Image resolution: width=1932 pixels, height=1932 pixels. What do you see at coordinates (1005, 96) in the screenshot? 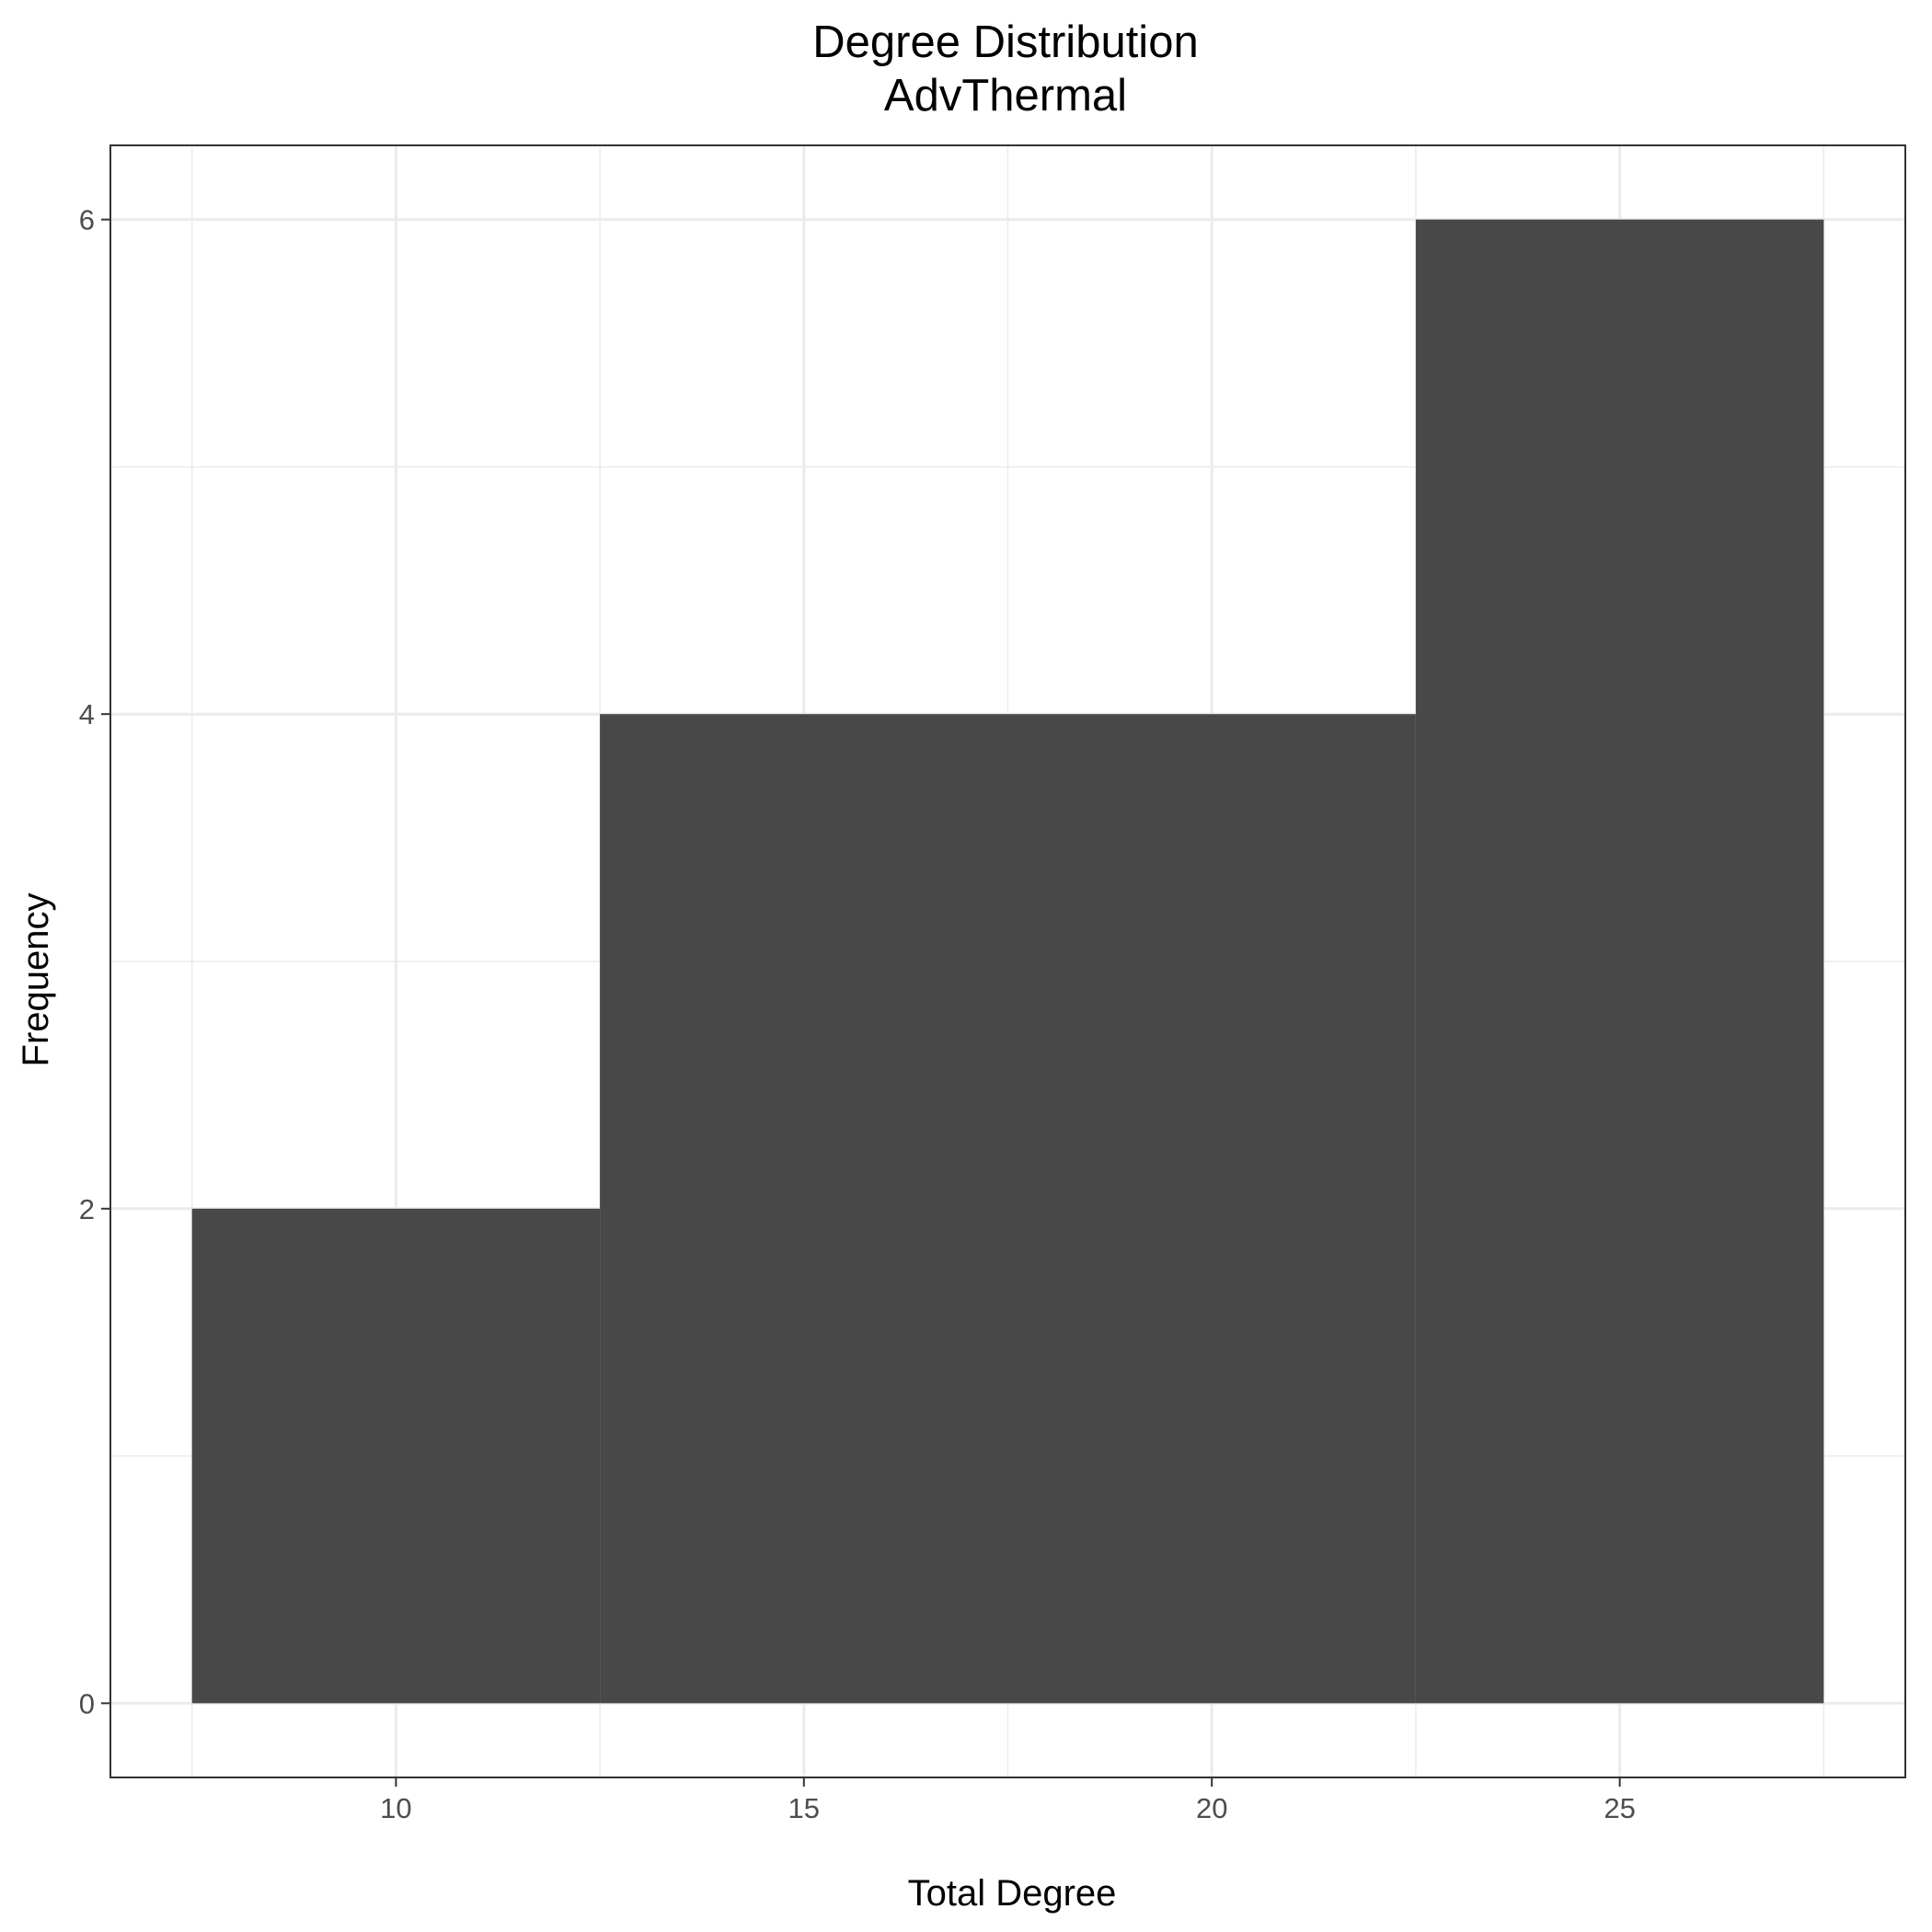
I see `chart-subtitle: AdvThermal` at bounding box center [1005, 96].